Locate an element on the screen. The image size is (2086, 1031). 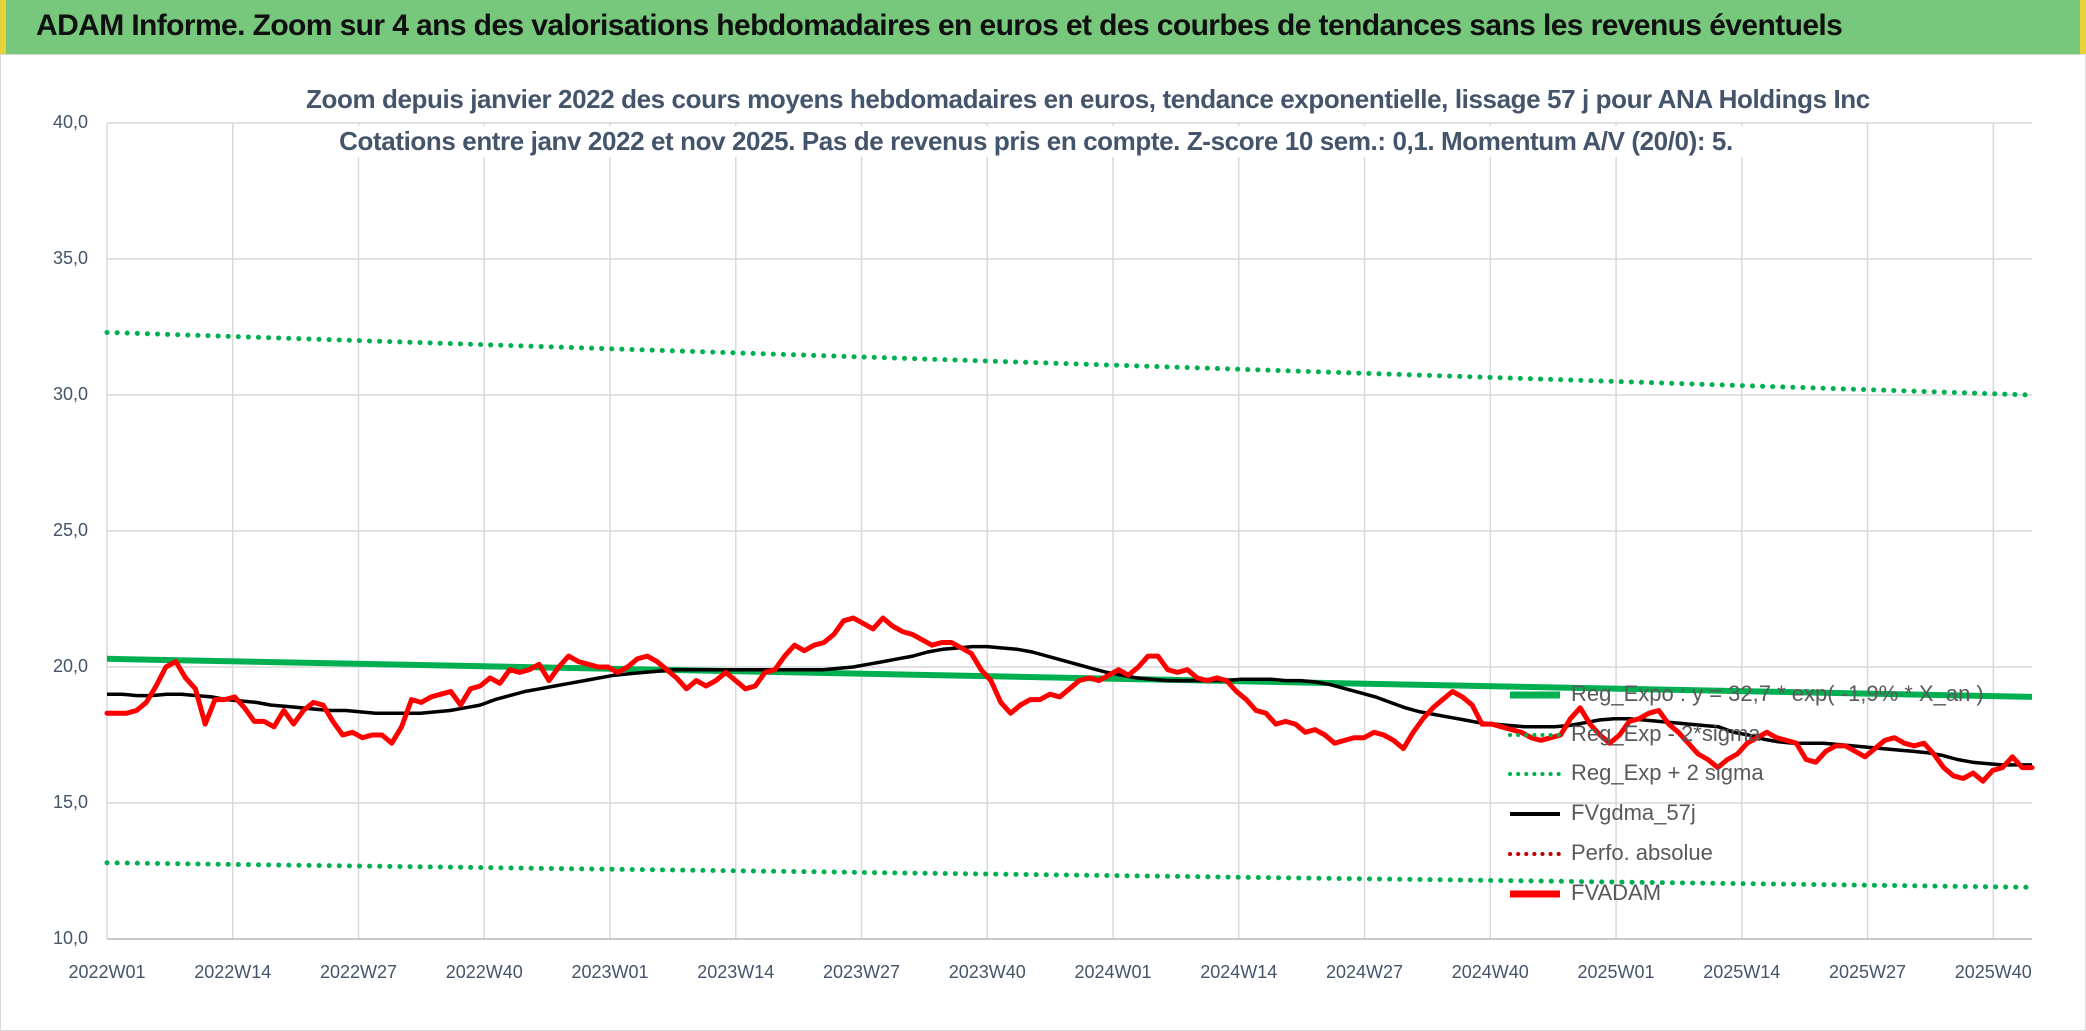
x-tick-label: 2023W40 is located at coordinates (987, 972).